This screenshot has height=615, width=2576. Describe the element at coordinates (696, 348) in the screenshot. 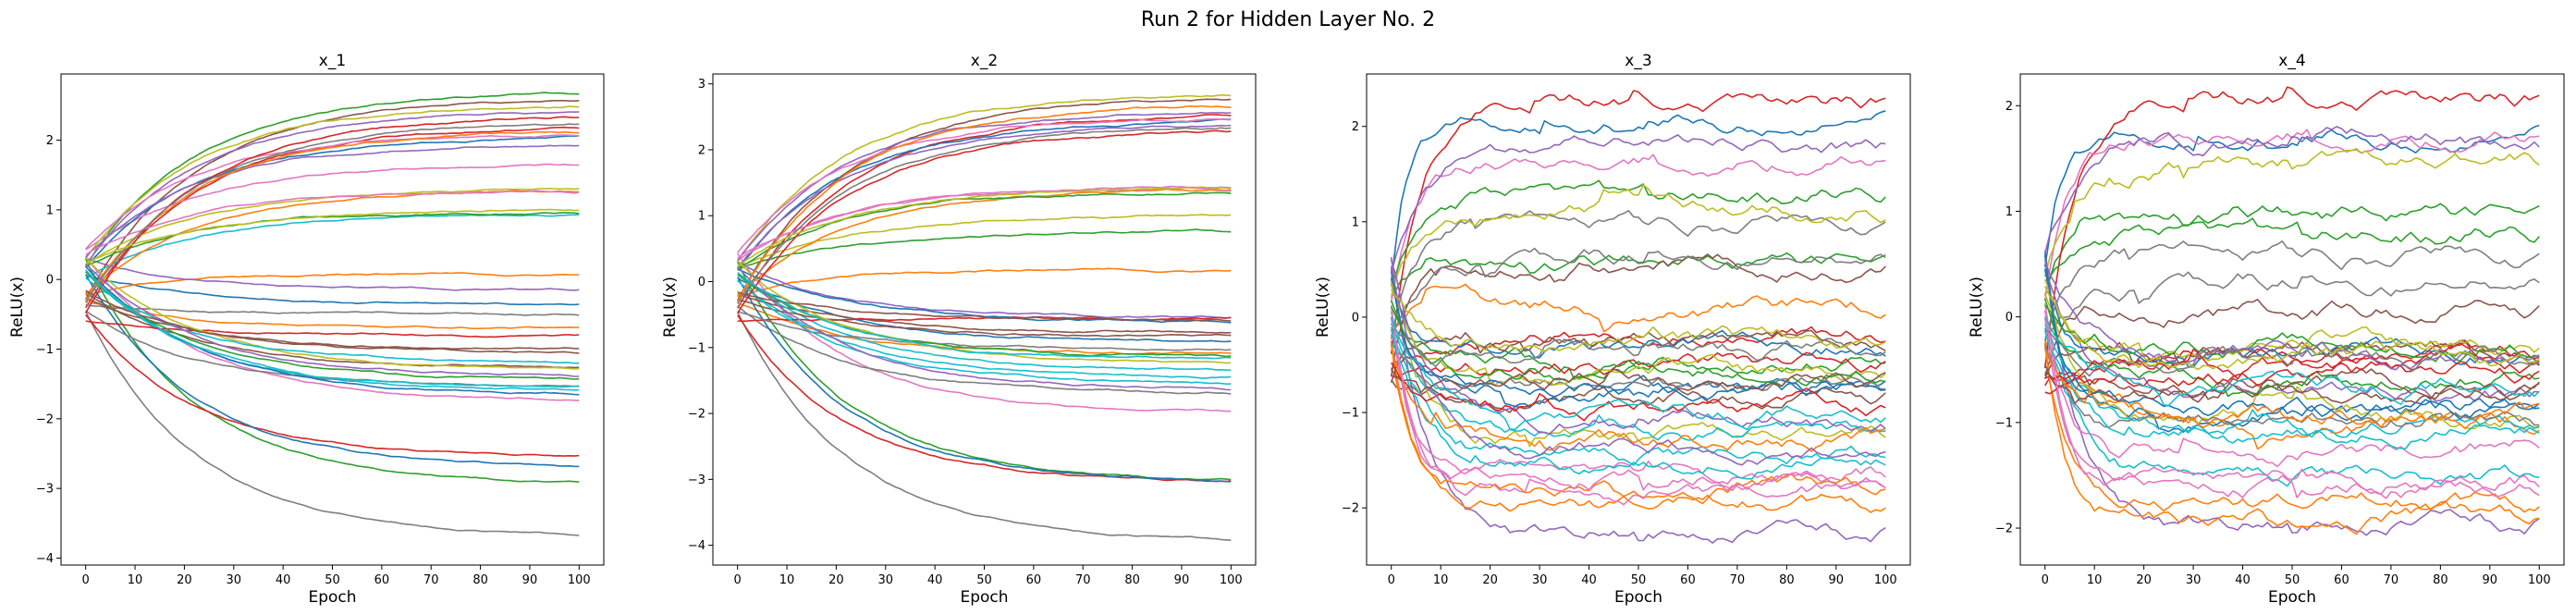

I see `y-tick-label: −1` at that location.